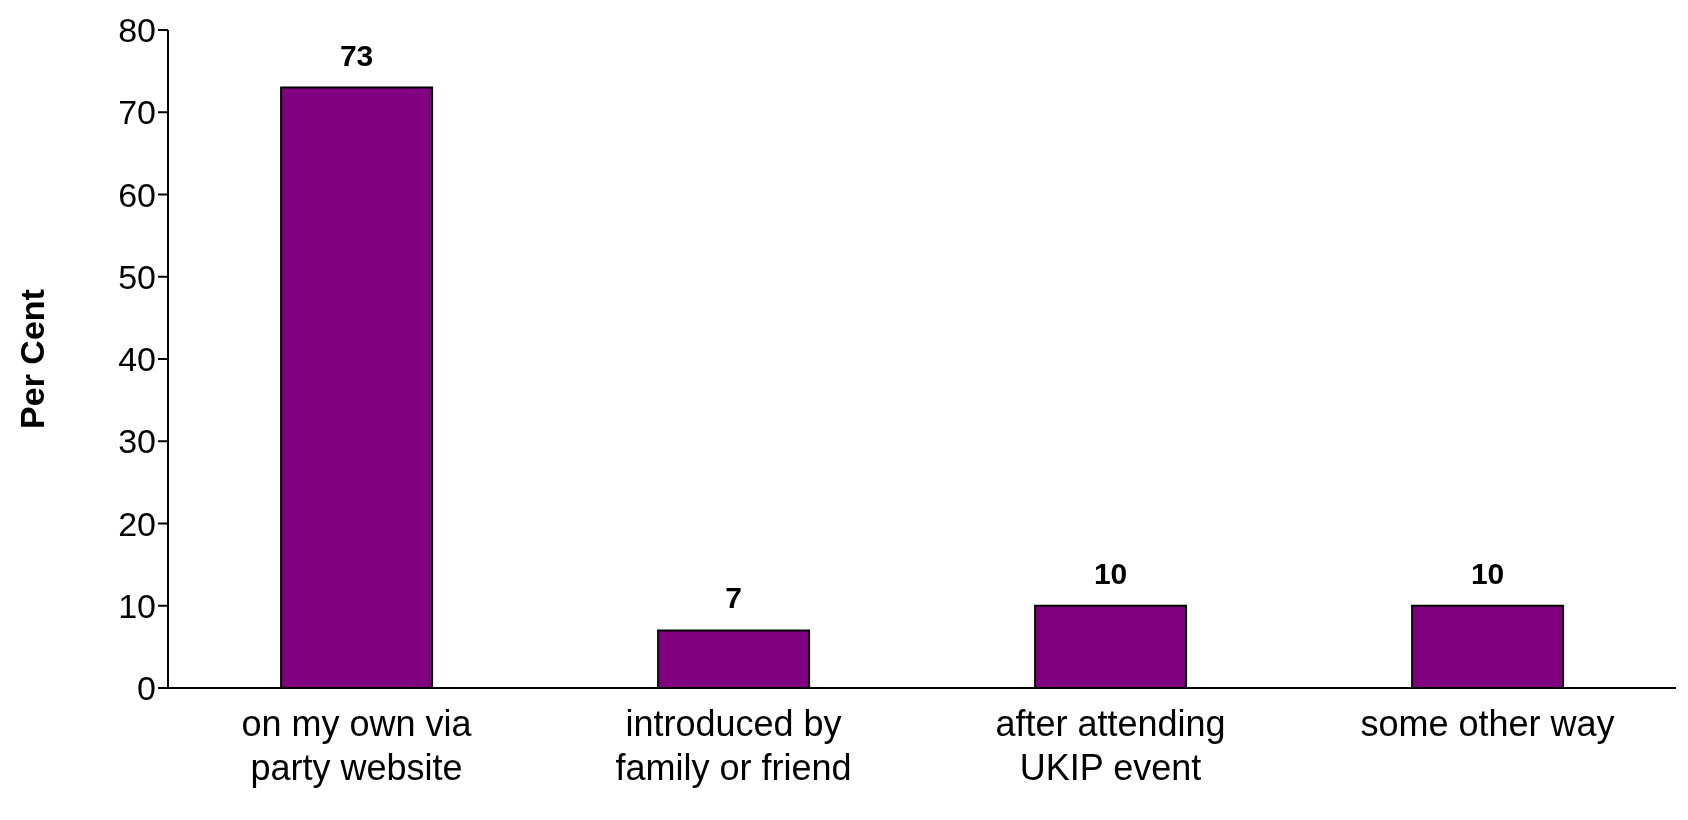 Image resolution: width=1688 pixels, height=820 pixels. I want to click on y-tick-label: 40, so click(137, 359).